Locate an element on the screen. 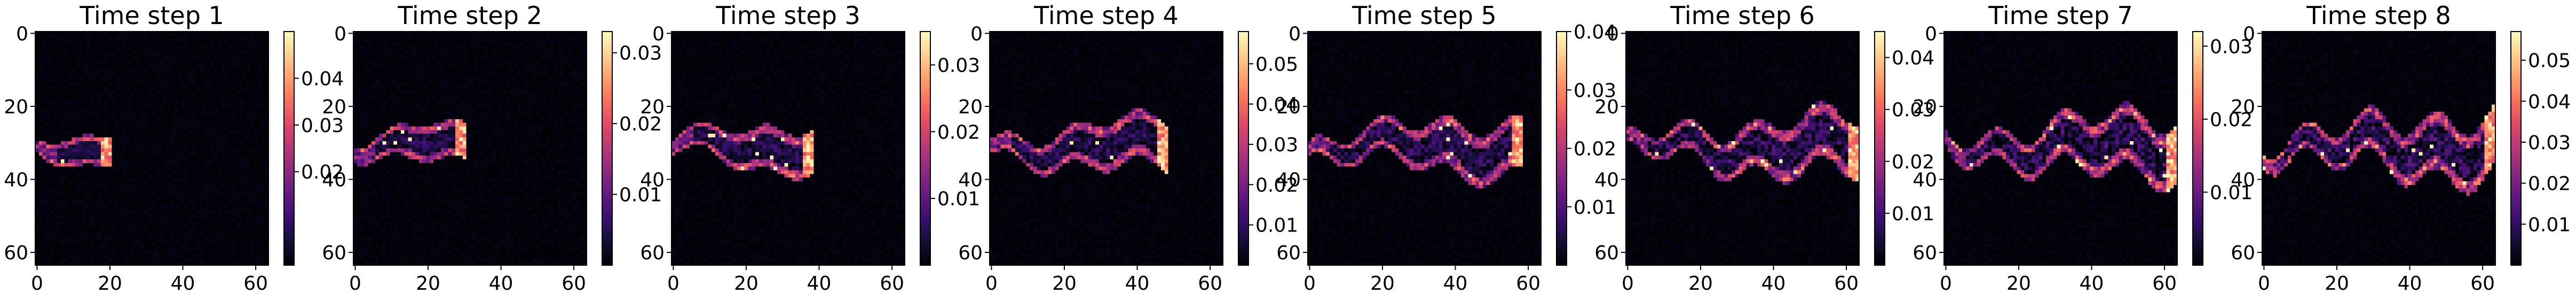  panel-title-3: Time step 3 is located at coordinates (787, 15).